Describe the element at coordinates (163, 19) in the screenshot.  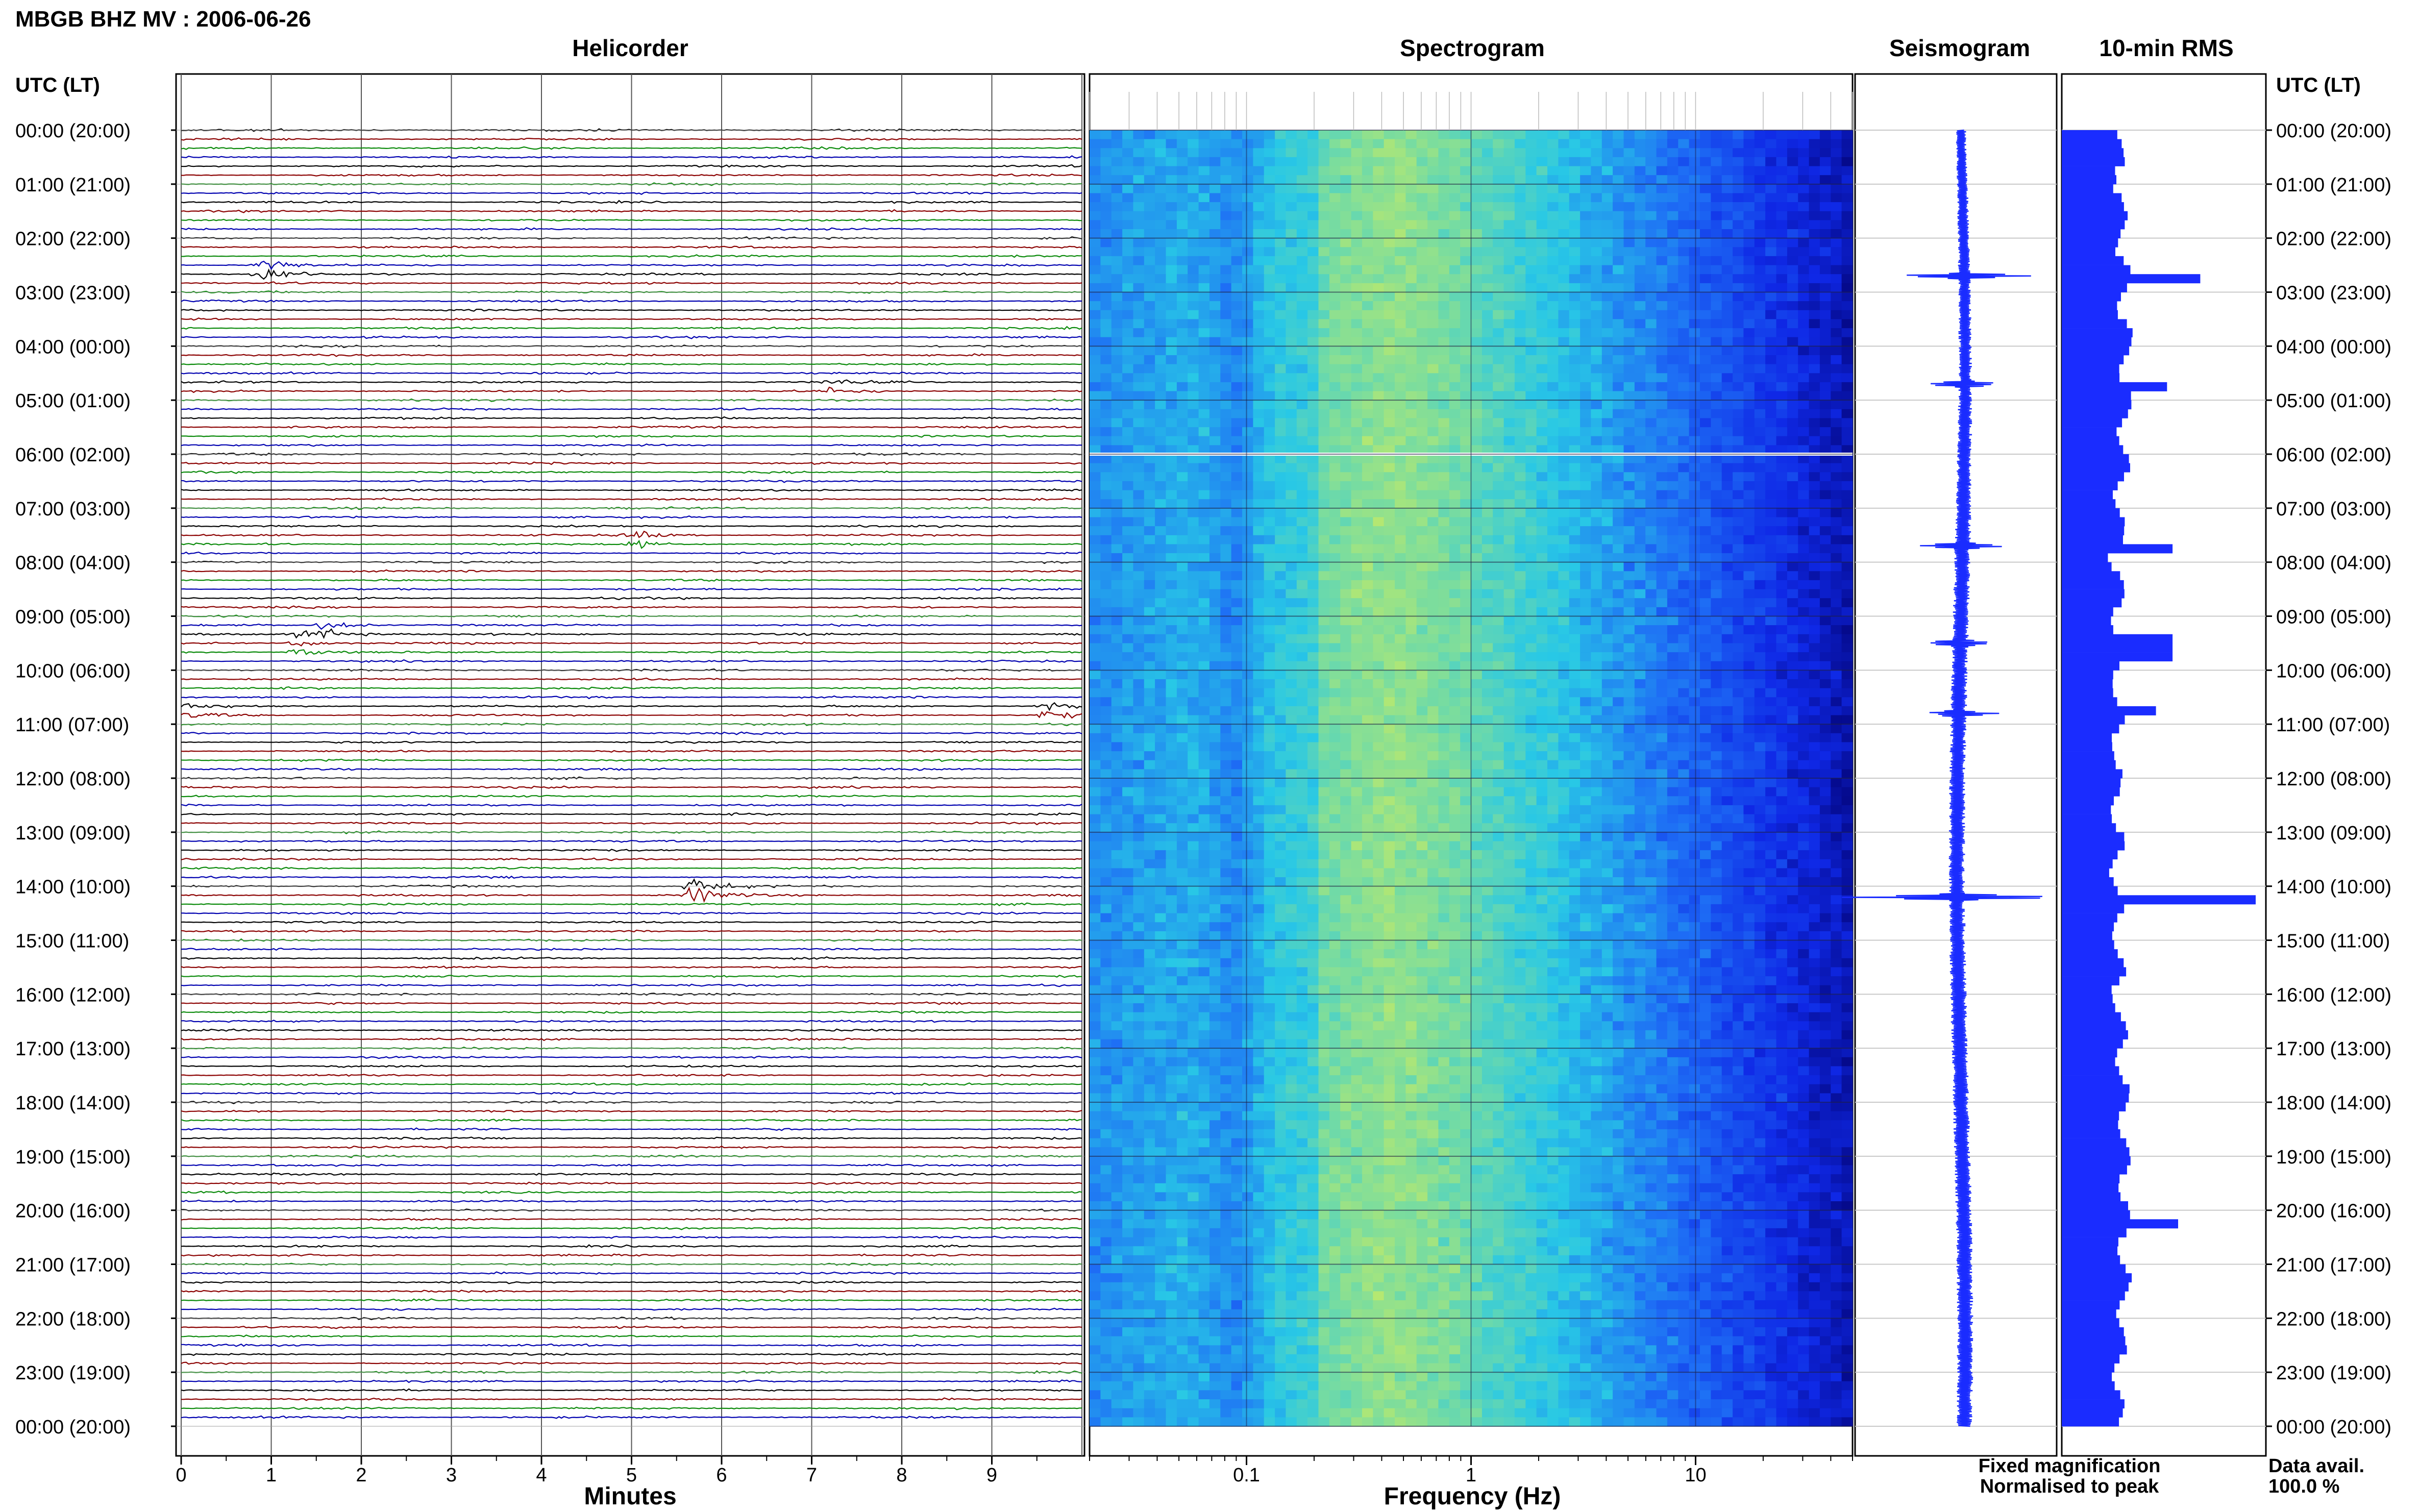
I see `figure-title: MBGB BHZ MV : 2006-06-26` at that location.